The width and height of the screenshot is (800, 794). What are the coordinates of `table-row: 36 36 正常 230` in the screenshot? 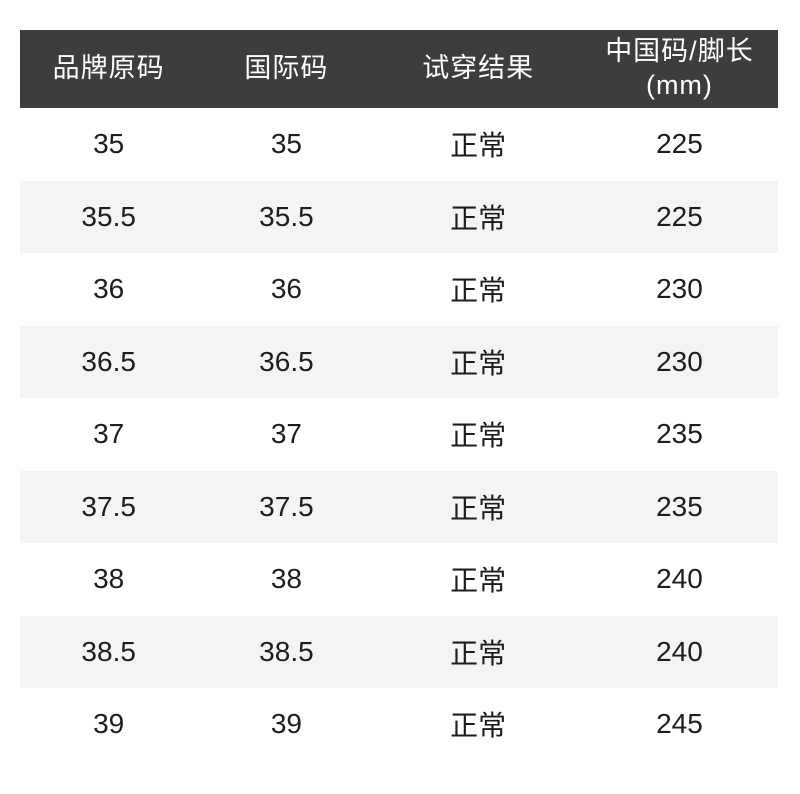 It's located at (399, 289).